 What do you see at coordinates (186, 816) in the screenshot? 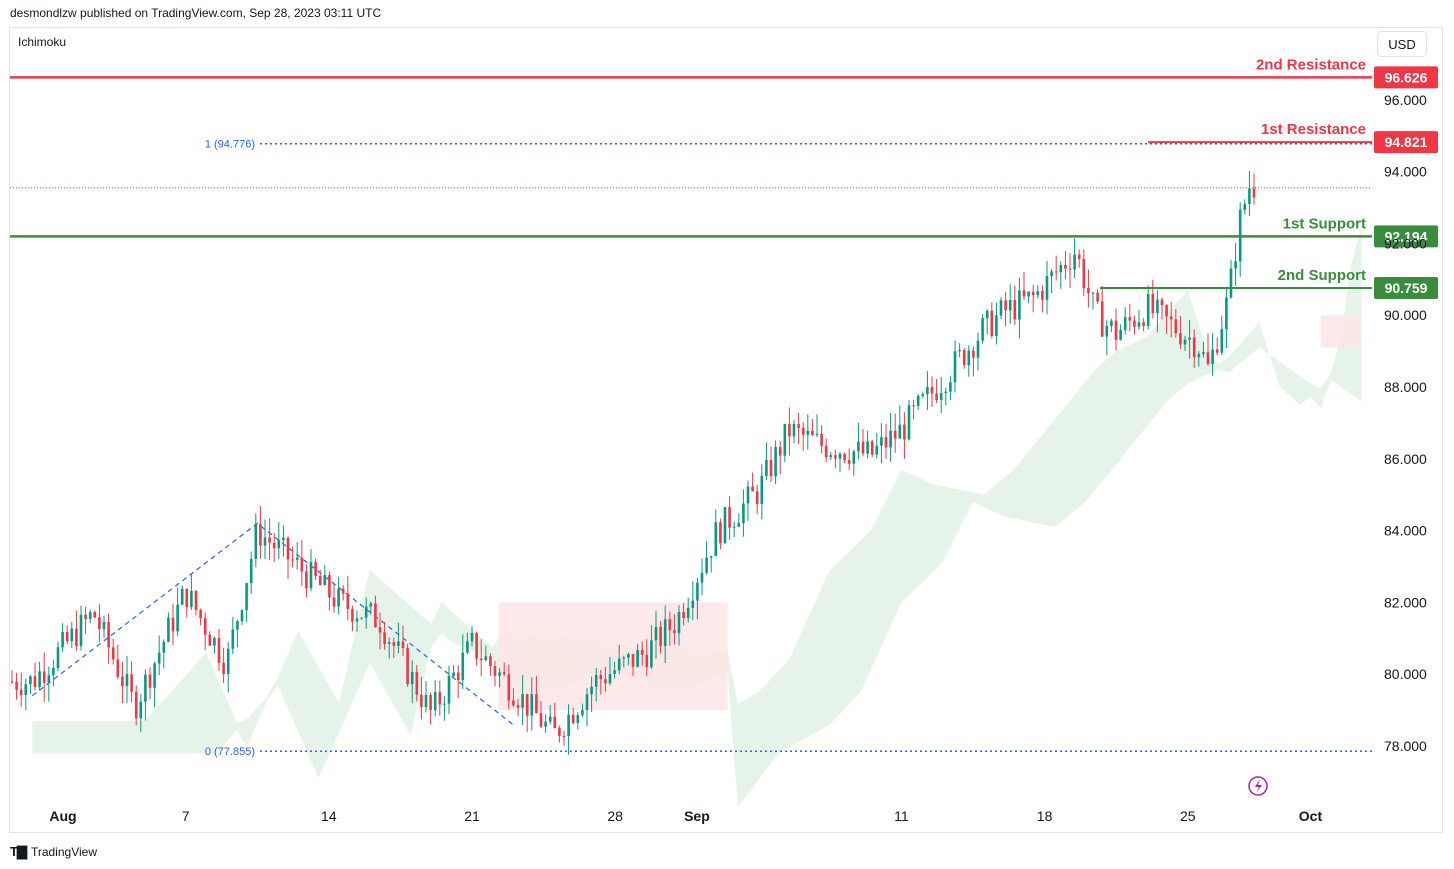
I see `x-tick-label: 7` at bounding box center [186, 816].